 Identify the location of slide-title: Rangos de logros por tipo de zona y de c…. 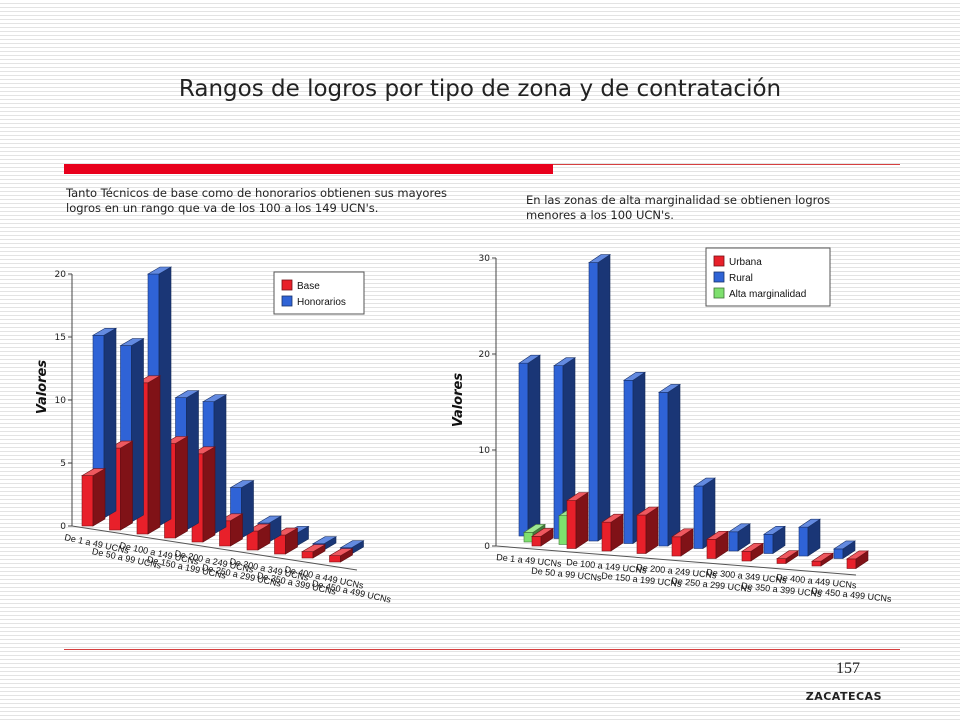
(480, 89).